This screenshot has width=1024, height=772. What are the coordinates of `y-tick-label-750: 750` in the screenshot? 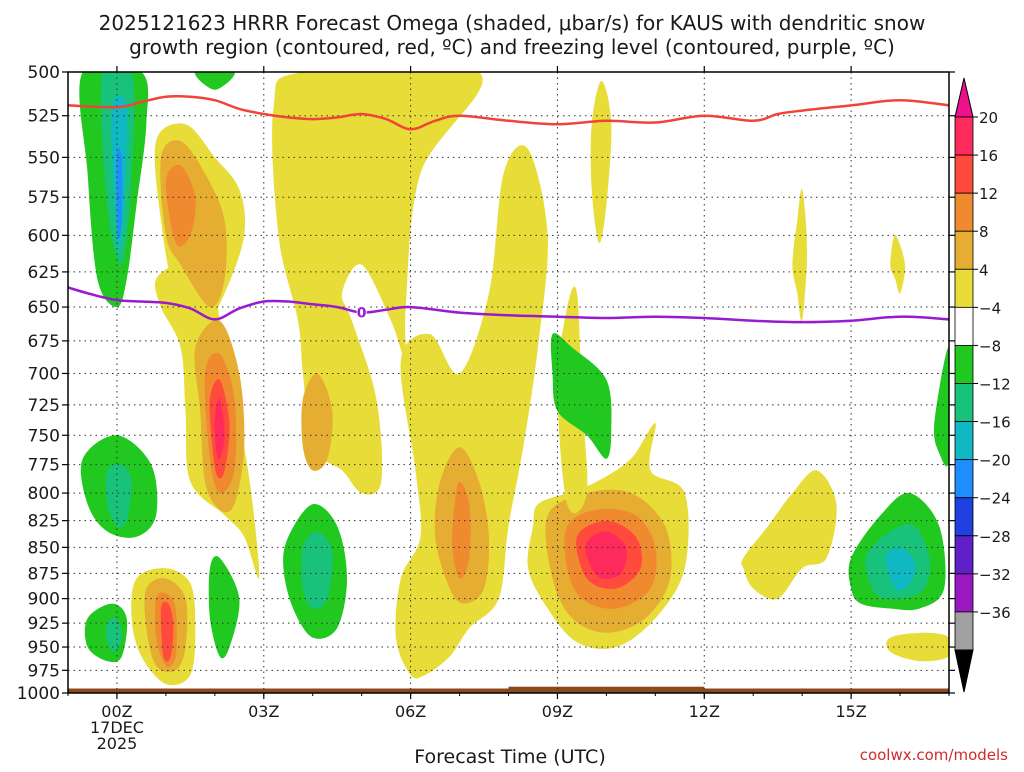 It's located at (44, 436).